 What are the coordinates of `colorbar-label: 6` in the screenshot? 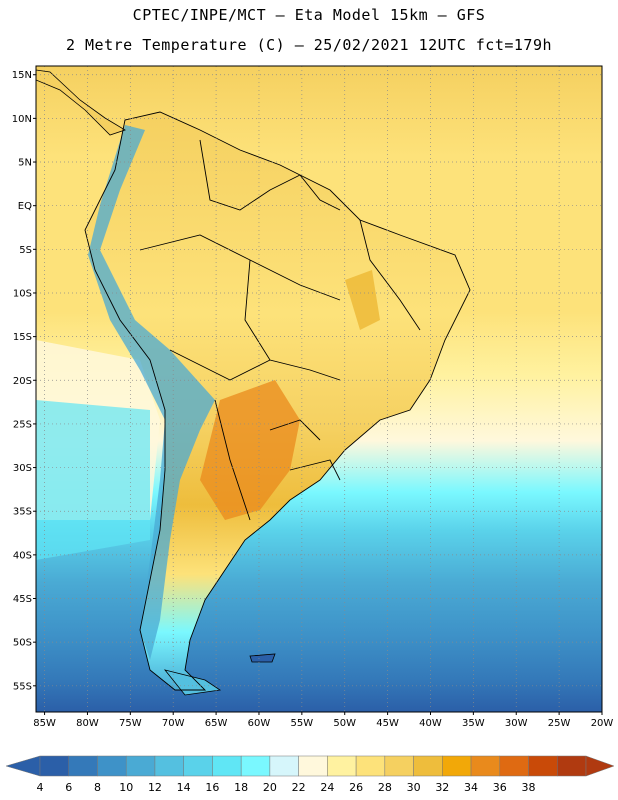 It's located at (68, 787).